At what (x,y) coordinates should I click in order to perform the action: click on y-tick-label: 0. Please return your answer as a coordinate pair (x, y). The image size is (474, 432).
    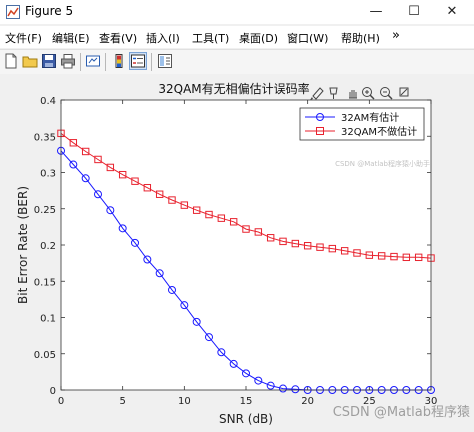
    Looking at the image, I should click on (53, 391).